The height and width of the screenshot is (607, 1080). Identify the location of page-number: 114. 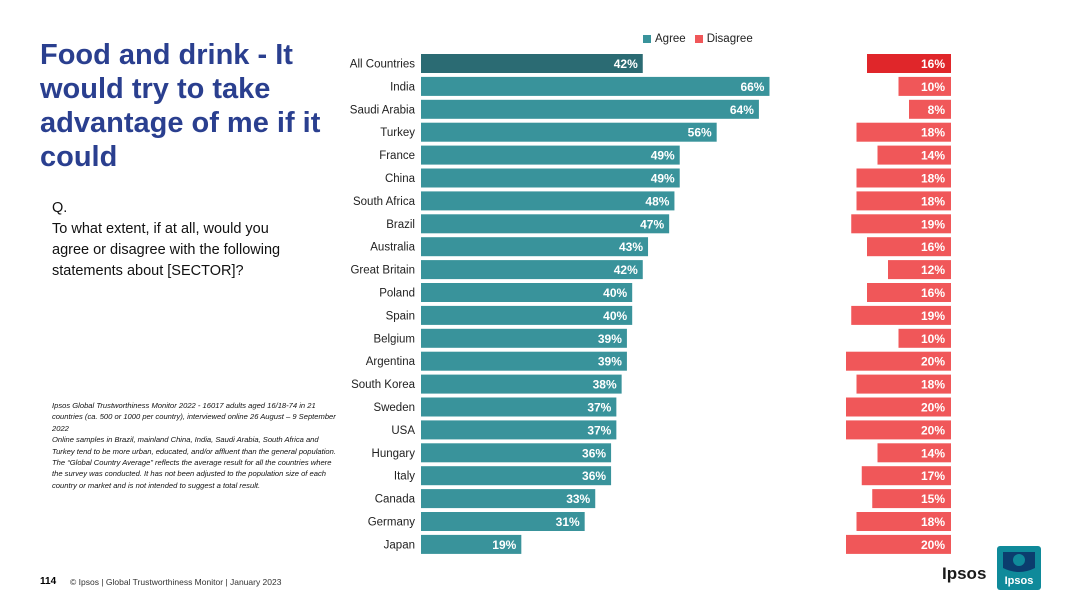
(48, 581).